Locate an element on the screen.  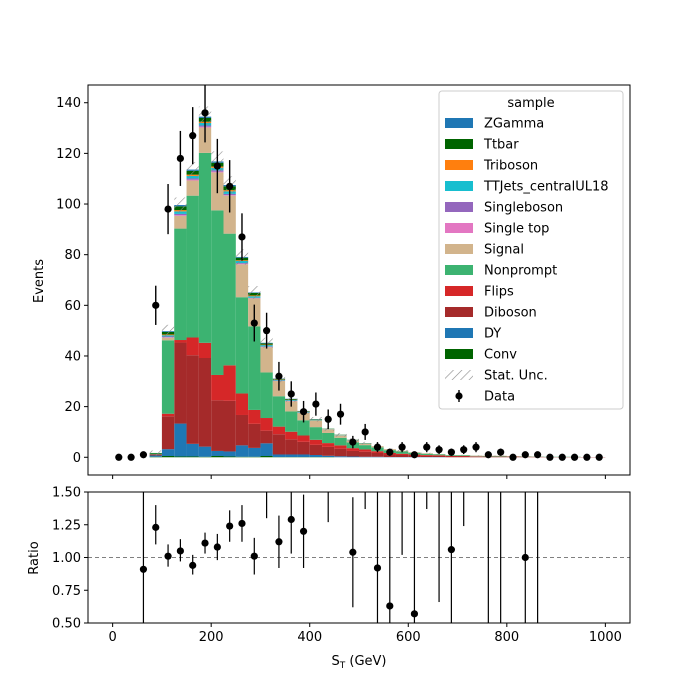
ratio-y-tick-label: 0.75 is located at coordinates (66, 591).